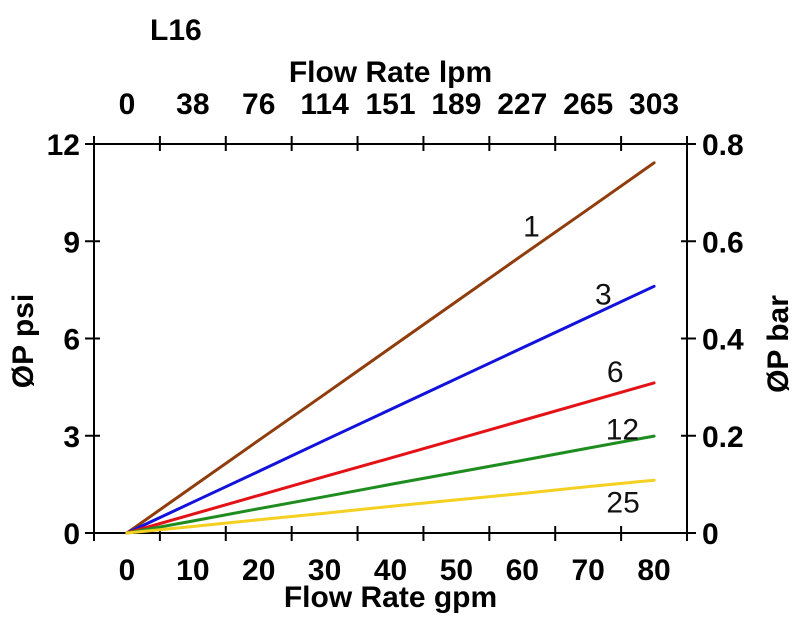  Describe the element at coordinates (522, 104) in the screenshot. I see `top-axis-tick-label: 227` at that location.